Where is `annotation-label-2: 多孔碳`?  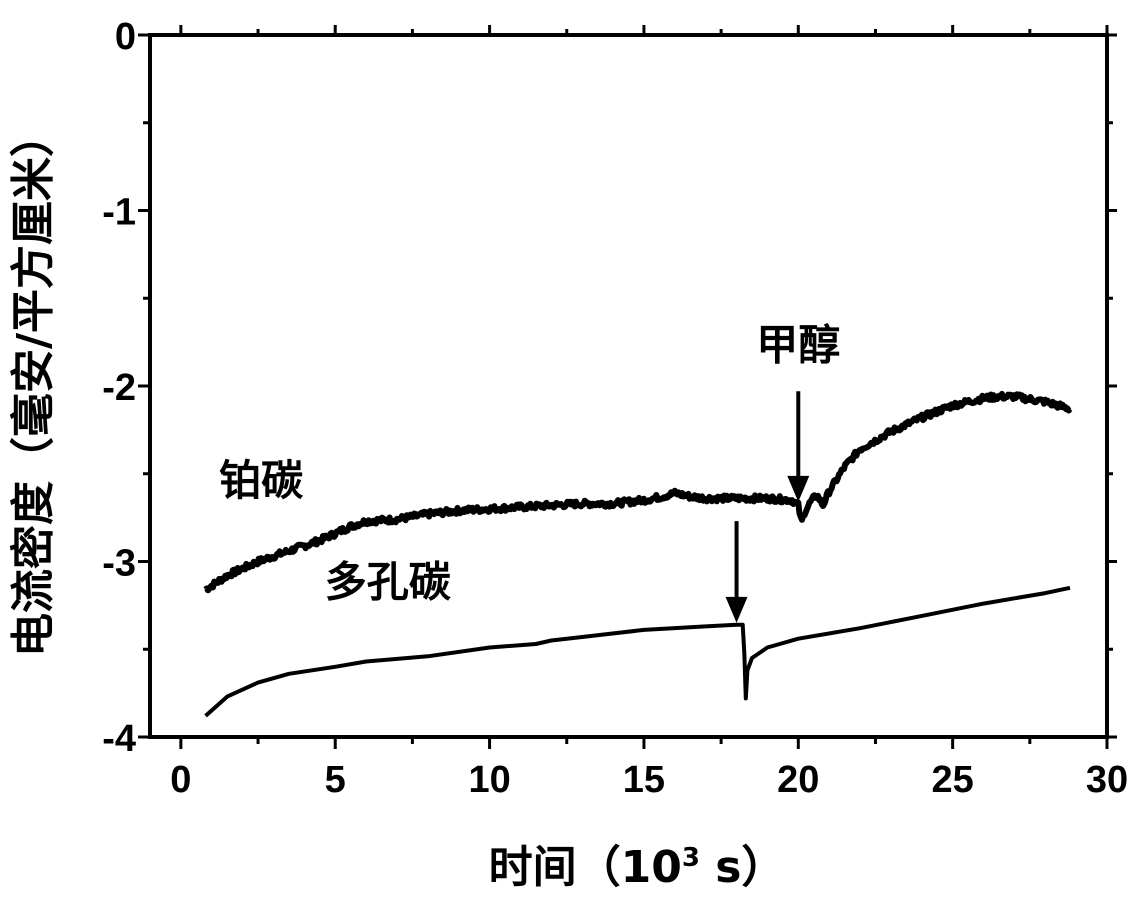
annotation-label-2: 多孔碳 is located at coordinates (388, 582).